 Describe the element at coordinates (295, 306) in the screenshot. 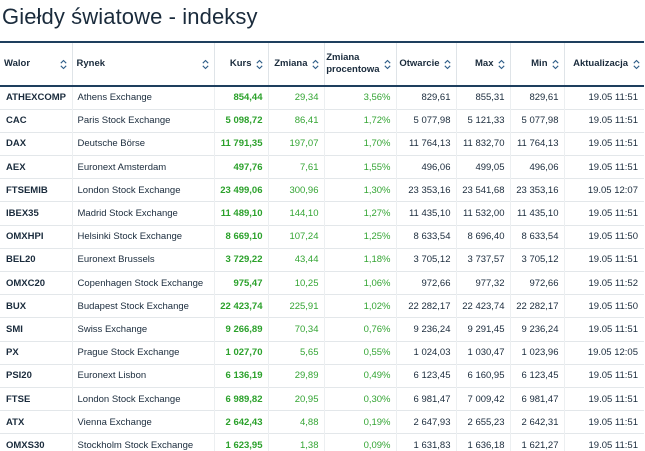

I see `cell-change: 225,91` at that location.